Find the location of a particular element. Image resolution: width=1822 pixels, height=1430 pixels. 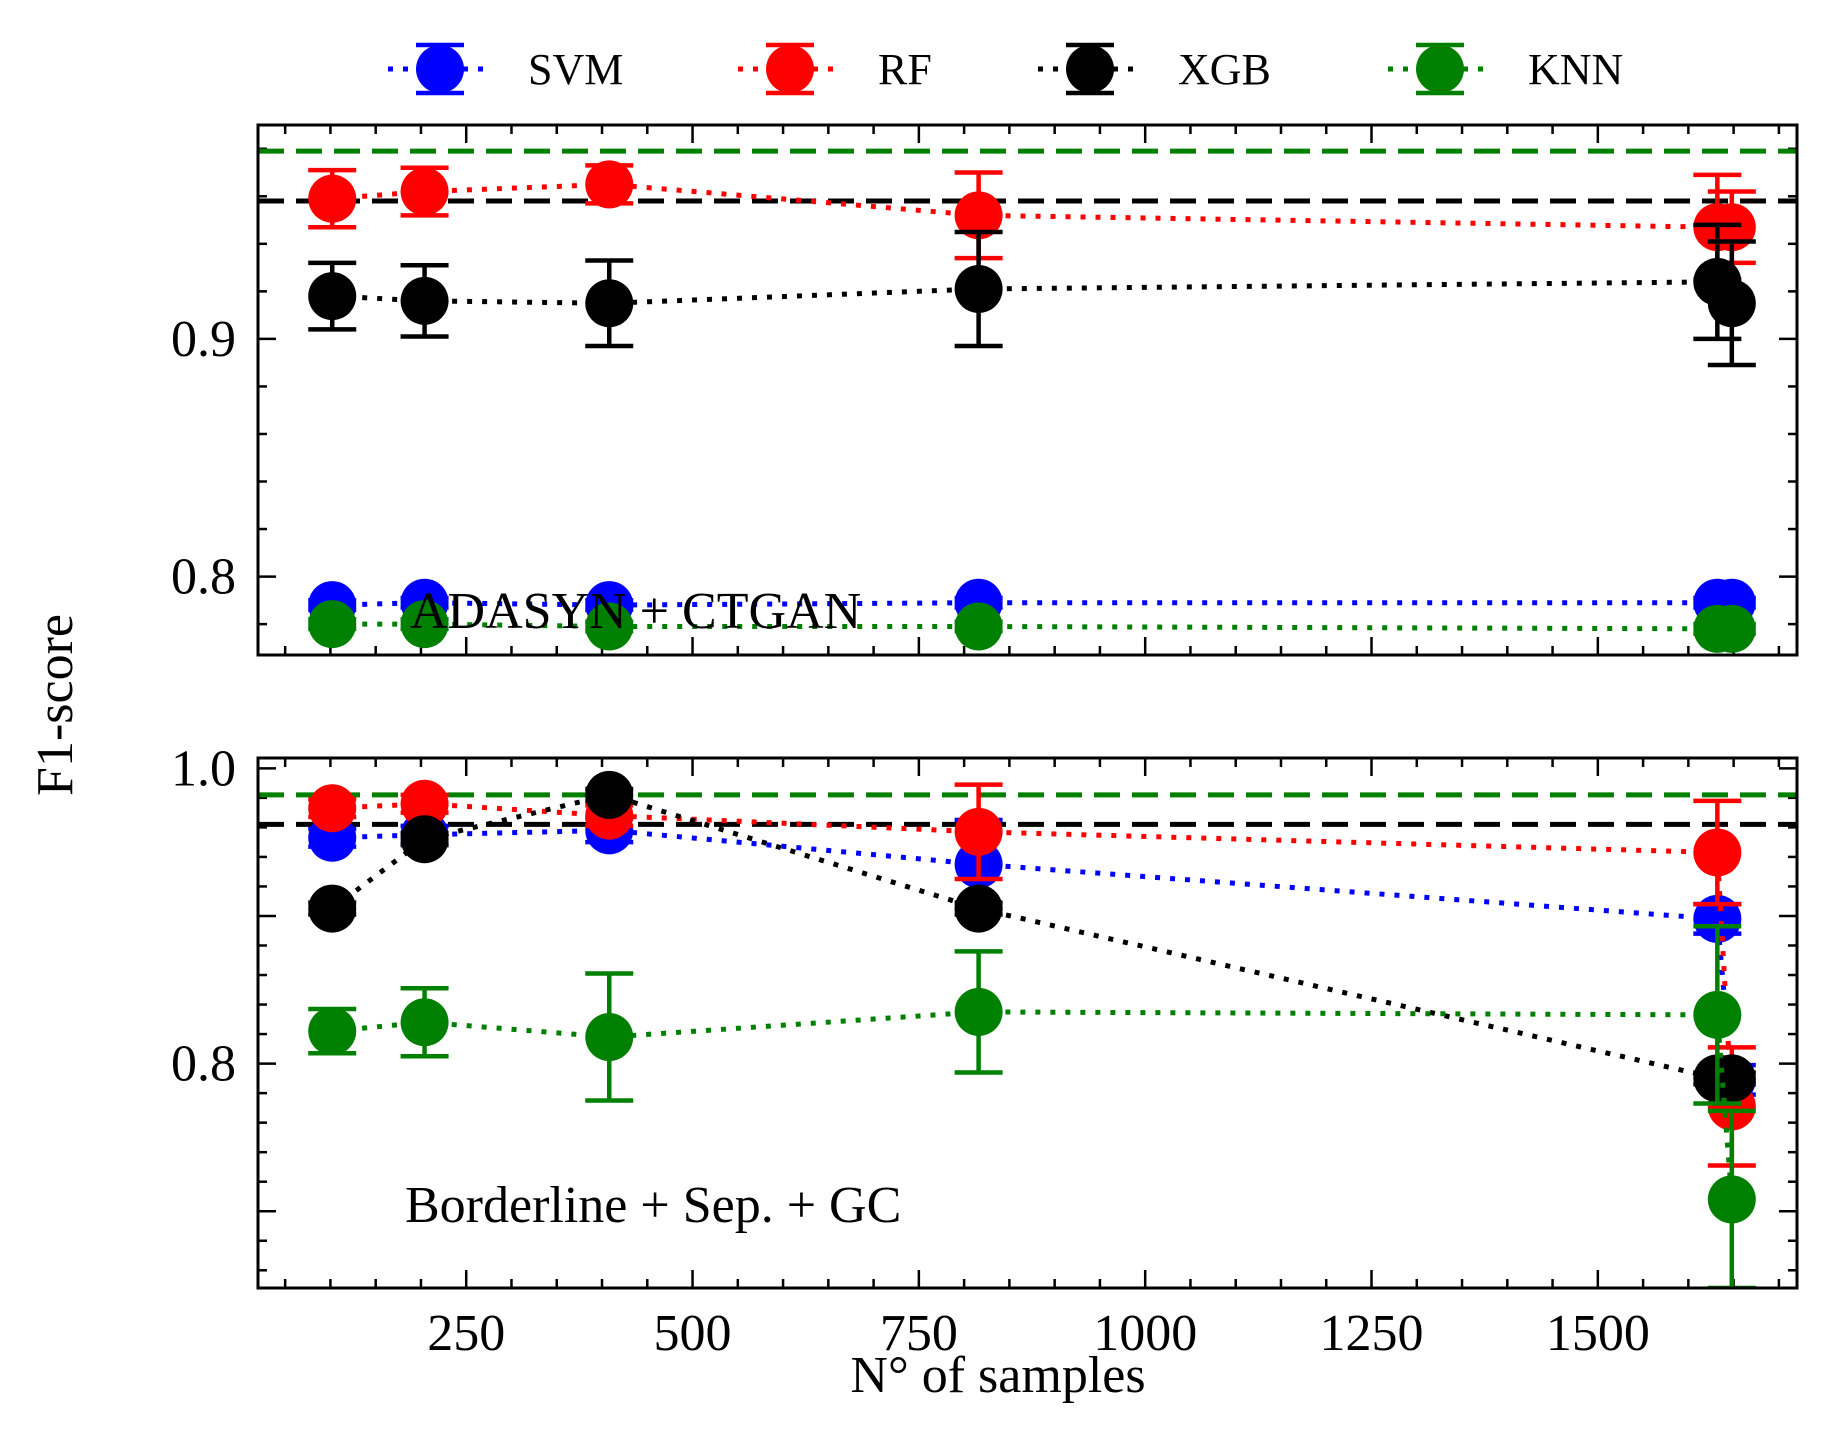

legend-label: KNN is located at coordinates (1575, 69).